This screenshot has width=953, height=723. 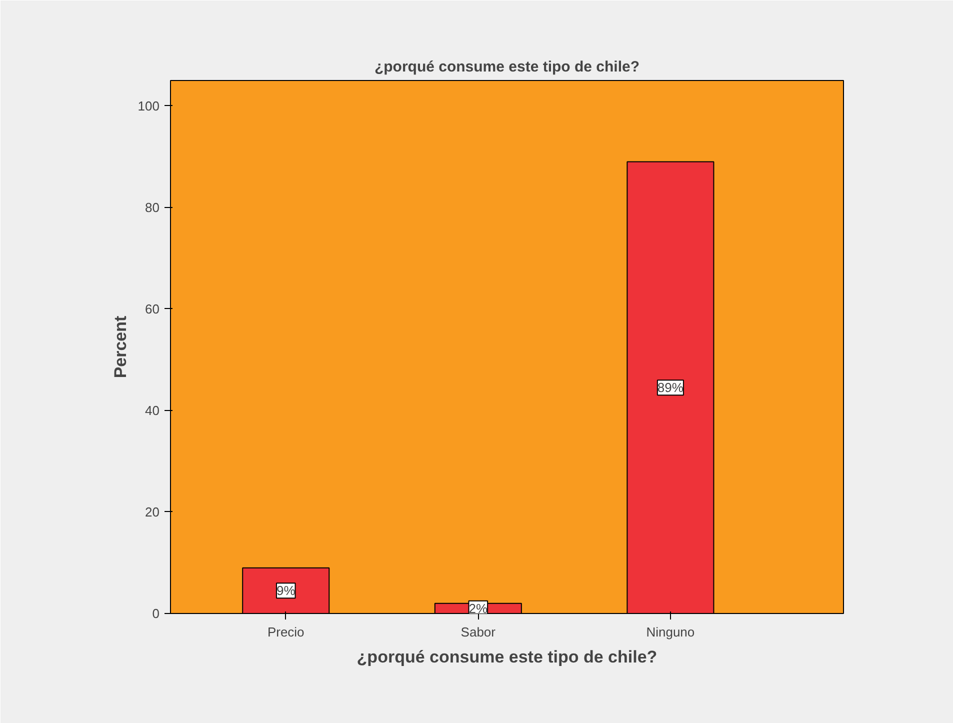 I want to click on y-tick-label: 40, so click(x=152, y=410).